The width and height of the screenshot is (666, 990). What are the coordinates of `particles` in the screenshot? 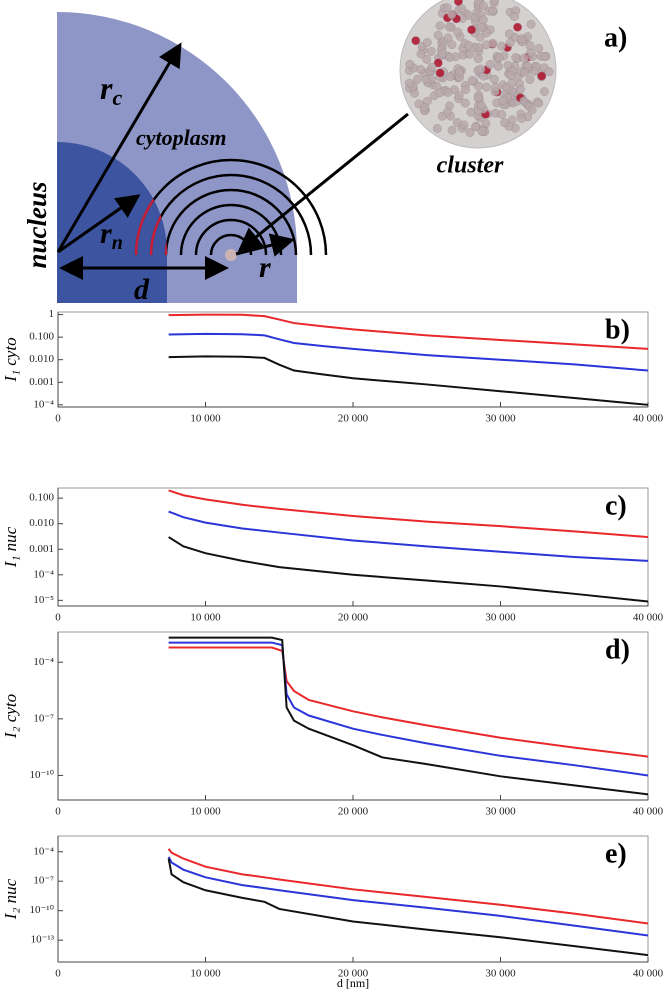 It's located at (479, 68).